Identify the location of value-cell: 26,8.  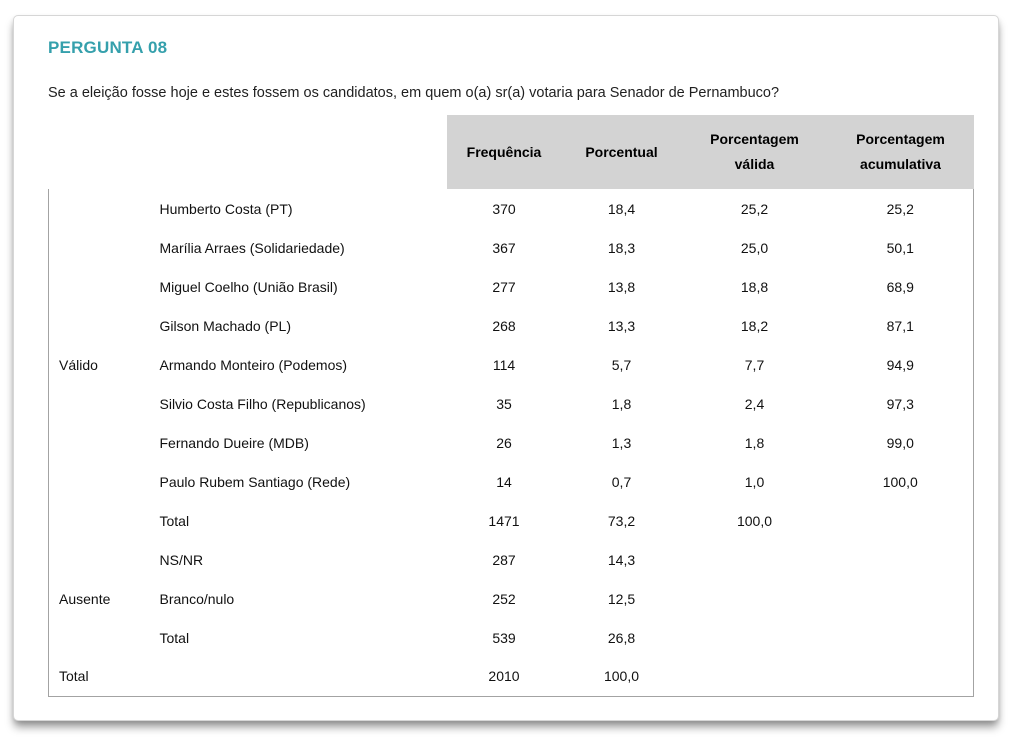
(621, 637).